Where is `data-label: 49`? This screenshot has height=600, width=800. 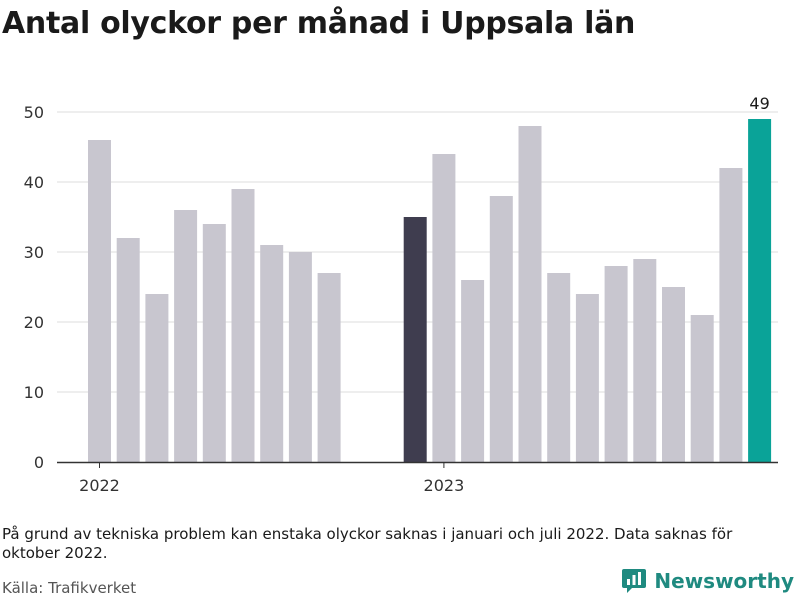 data-label: 49 is located at coordinates (759, 103).